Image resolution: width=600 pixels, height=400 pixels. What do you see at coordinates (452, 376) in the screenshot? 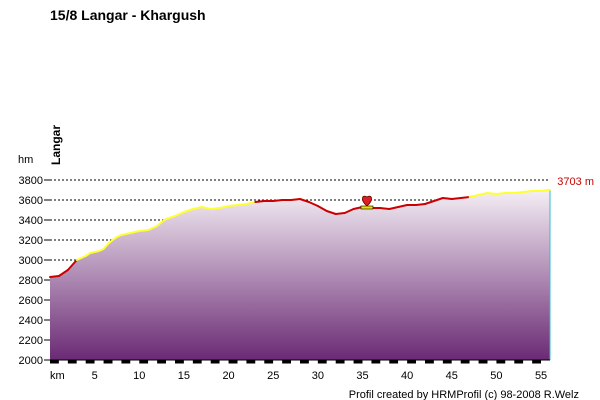
I see `x-tick-label: 45` at bounding box center [452, 376].